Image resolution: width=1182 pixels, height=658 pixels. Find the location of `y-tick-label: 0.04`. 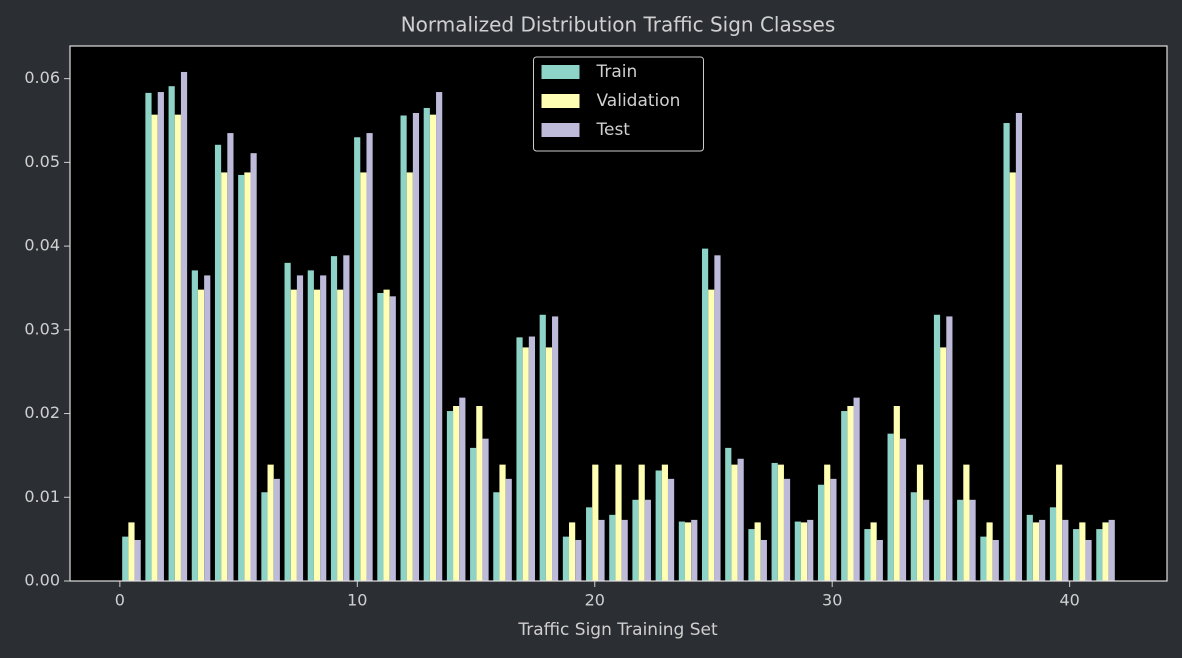

y-tick-label: 0.04 is located at coordinates (42, 245).